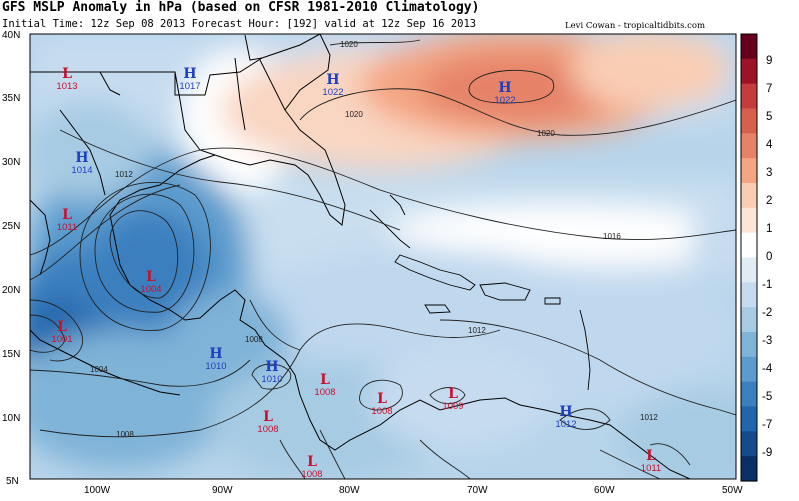 The width and height of the screenshot is (799, 501). I want to click on colorbar-label: 2, so click(769, 201).